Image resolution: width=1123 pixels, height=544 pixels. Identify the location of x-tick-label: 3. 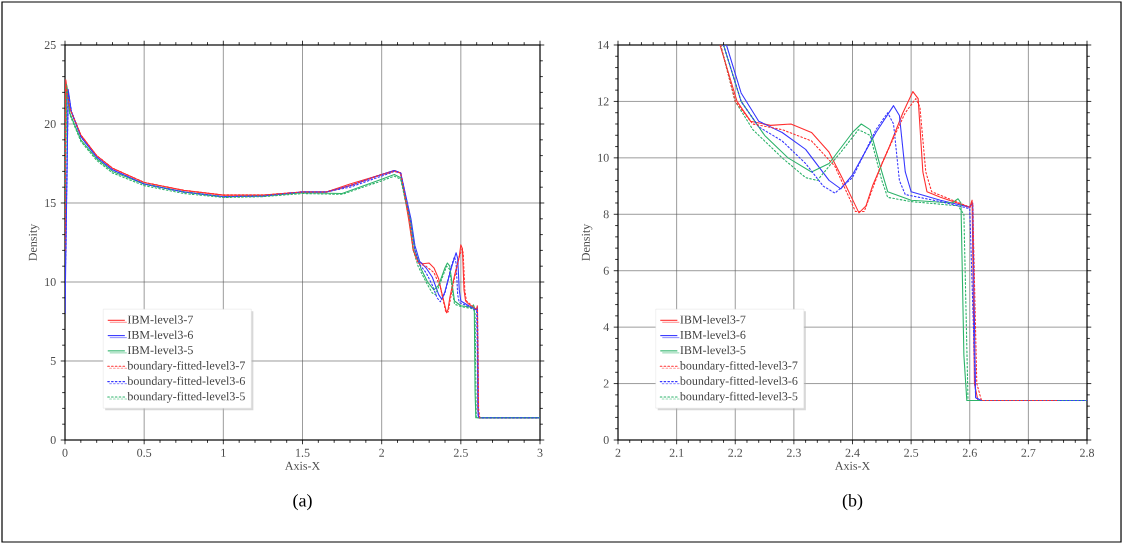
(540, 452).